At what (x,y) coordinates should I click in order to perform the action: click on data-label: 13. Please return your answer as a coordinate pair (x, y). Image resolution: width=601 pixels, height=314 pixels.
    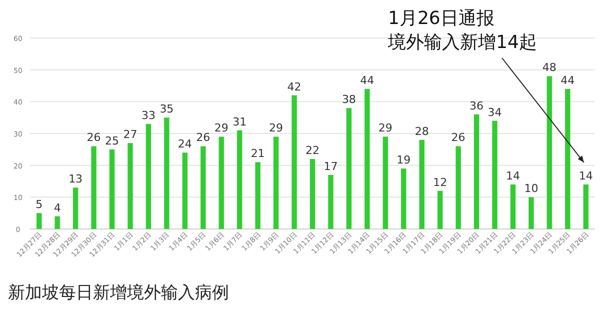
    Looking at the image, I should click on (75, 179).